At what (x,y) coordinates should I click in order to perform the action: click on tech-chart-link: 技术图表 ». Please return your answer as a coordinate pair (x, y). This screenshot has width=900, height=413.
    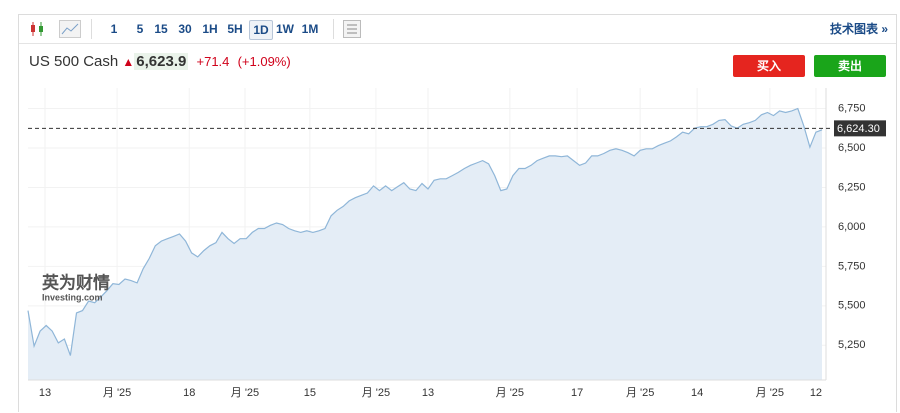
    Looking at the image, I should click on (858, 29).